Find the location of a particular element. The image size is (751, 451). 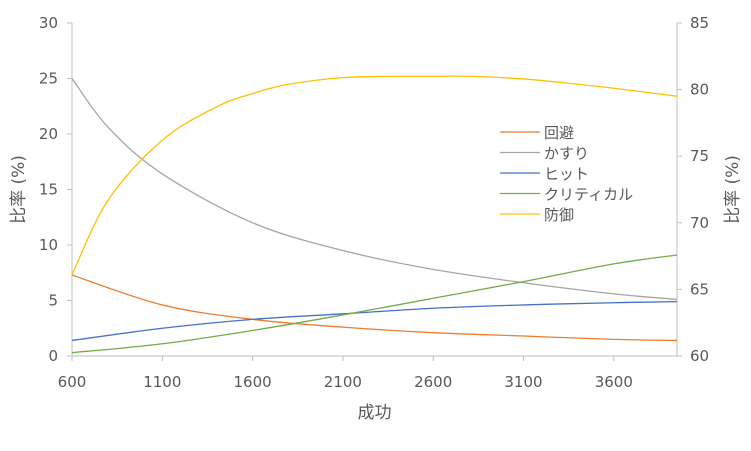

y-left-tick-label: 20 is located at coordinates (48, 134).